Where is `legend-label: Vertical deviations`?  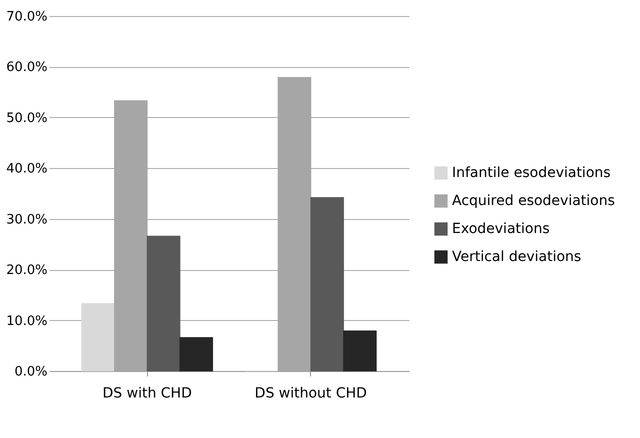
legend-label: Vertical deviations is located at coordinates (517, 257).